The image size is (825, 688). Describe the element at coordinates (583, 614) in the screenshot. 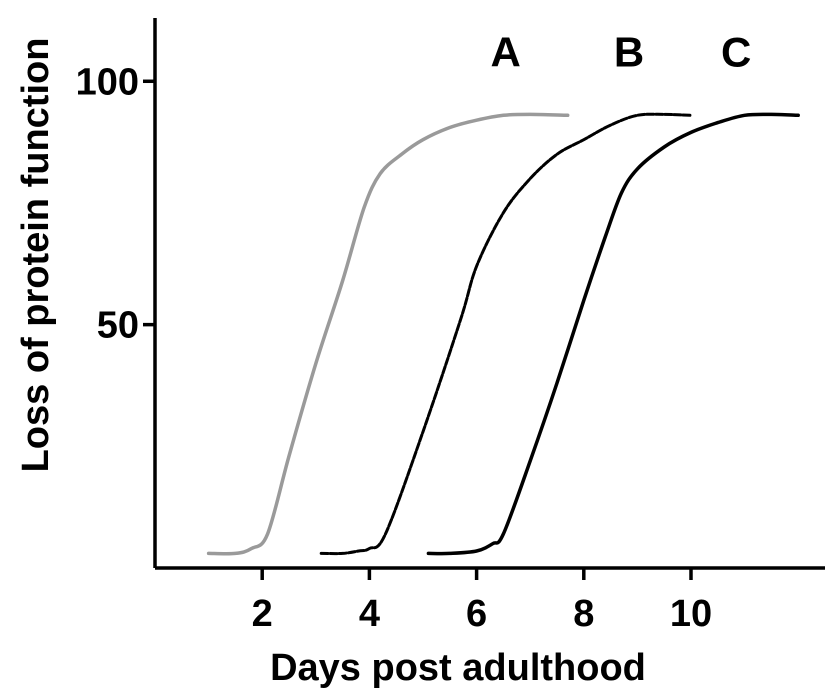

I see `x-tick-label-8: 8` at that location.